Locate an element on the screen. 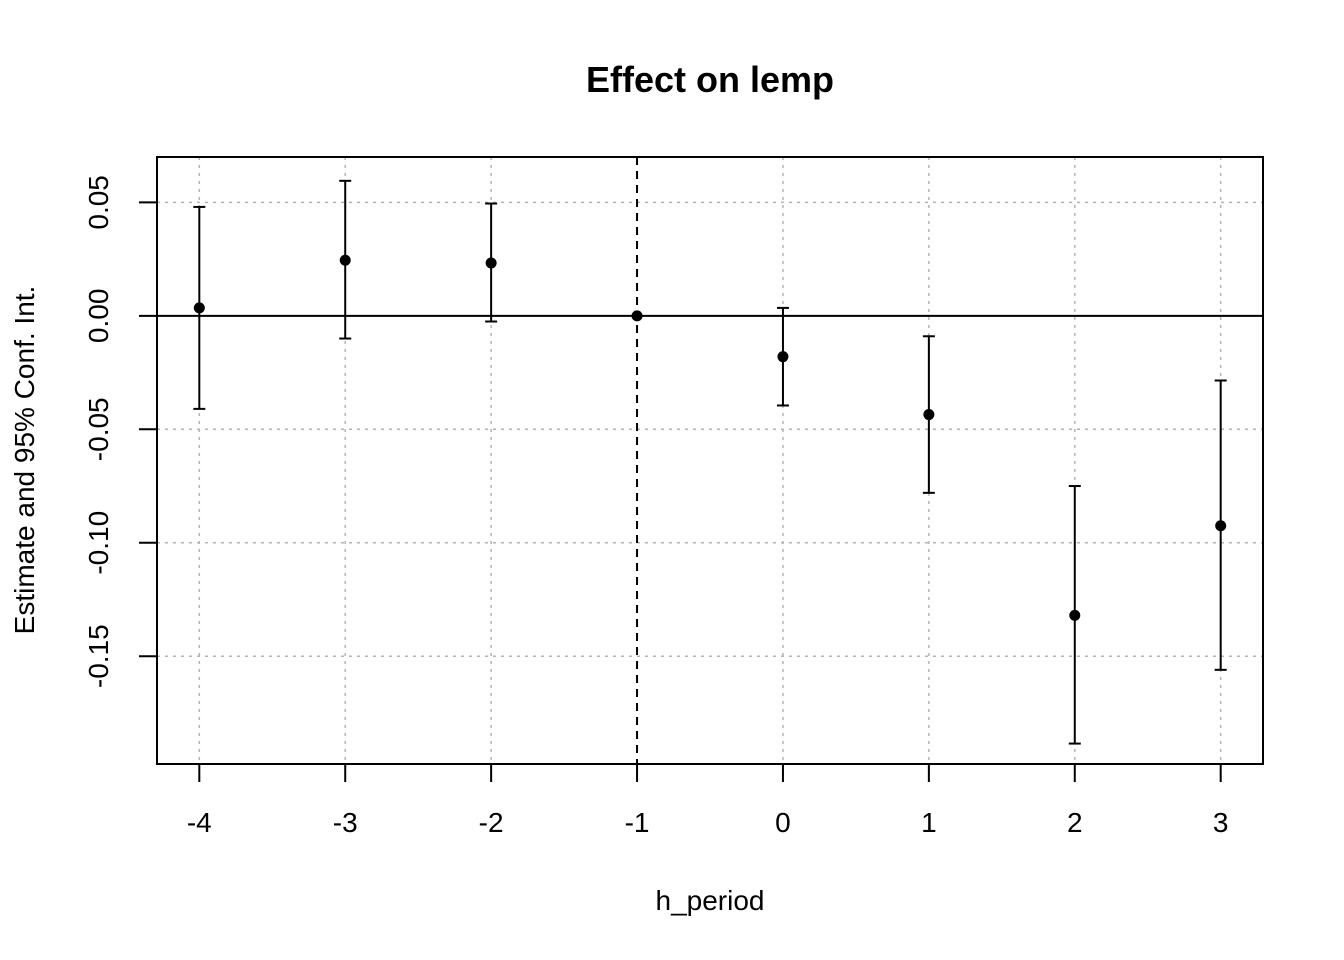 Image resolution: width=1344 pixels, height=960 pixels. x-axis: -4 -3 -2 -1 0 1 2 3 is located at coordinates (708, 801).